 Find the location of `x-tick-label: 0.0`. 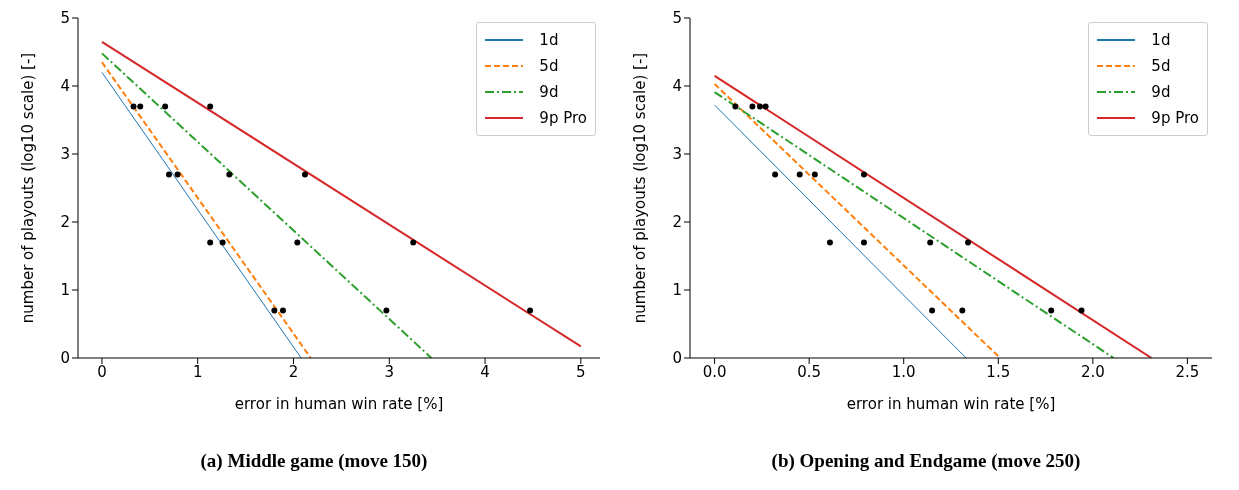

x-tick-label: 0.0 is located at coordinates (714, 371).